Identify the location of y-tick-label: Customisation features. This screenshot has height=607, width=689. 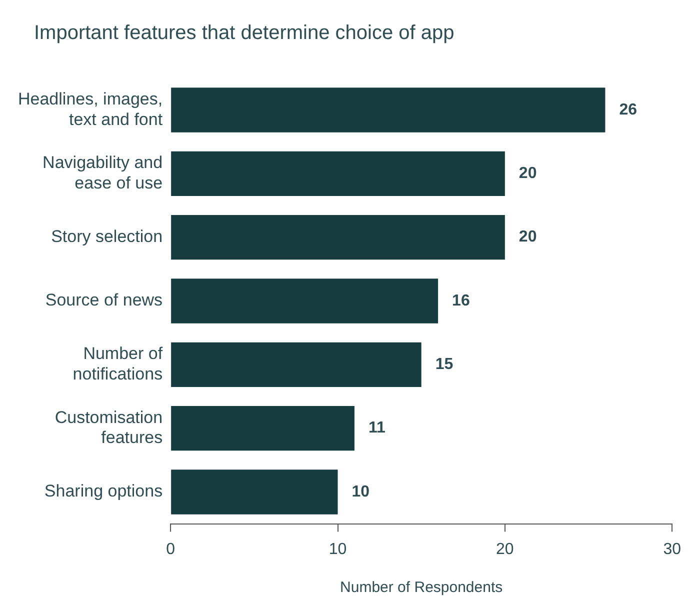
(108, 428).